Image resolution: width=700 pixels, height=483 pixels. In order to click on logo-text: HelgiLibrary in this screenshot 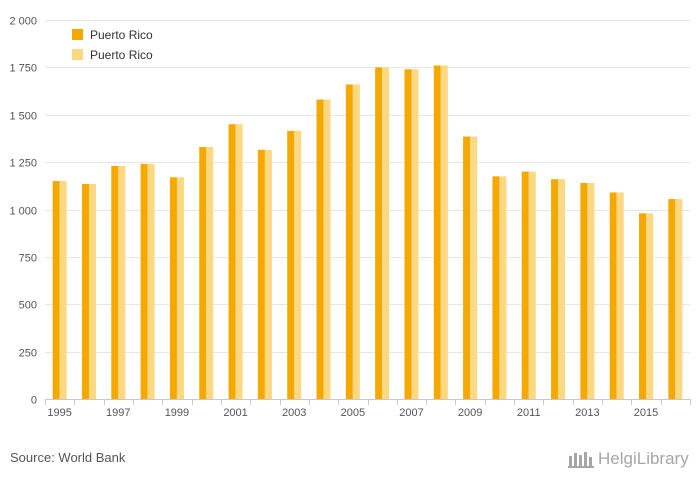, I will do `click(643, 458)`.